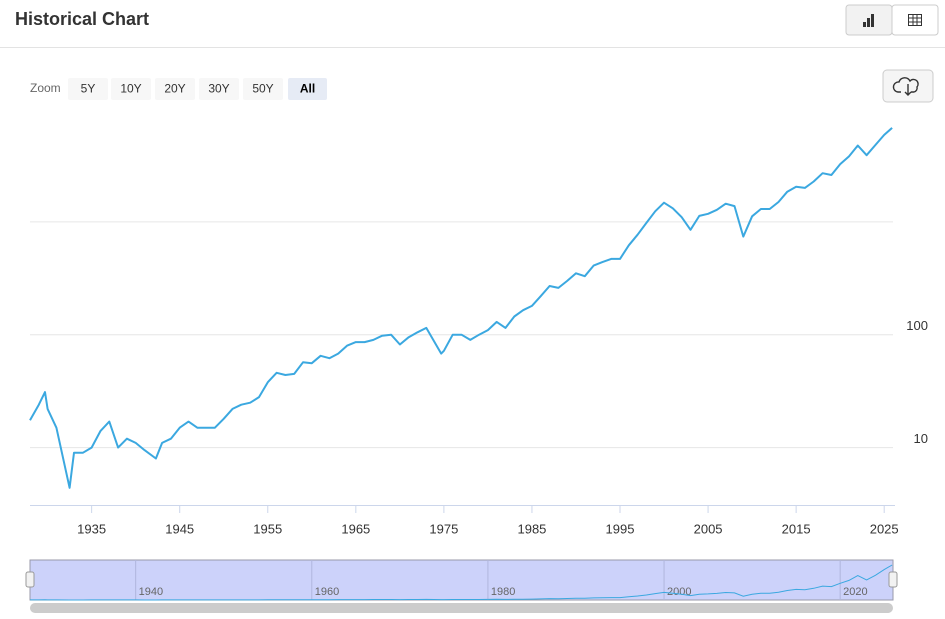 The height and width of the screenshot is (619, 945). I want to click on header-bar, so click(472, 23).